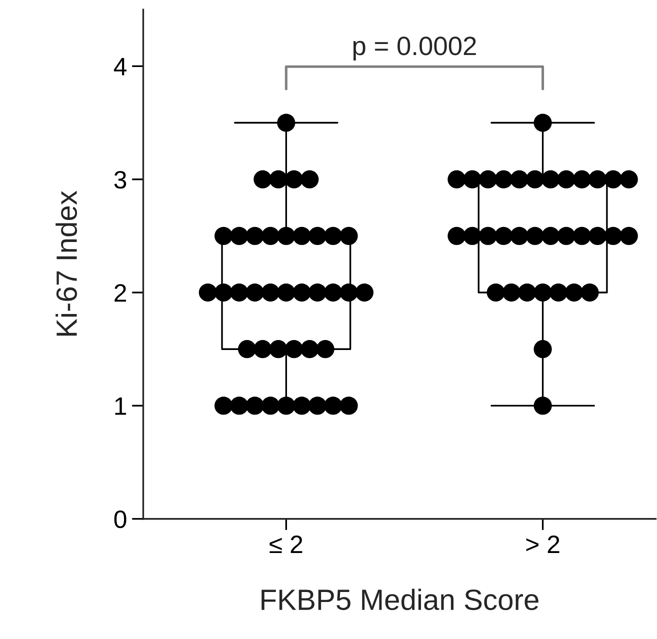 Image resolution: width=657 pixels, height=639 pixels. What do you see at coordinates (120, 519) in the screenshot?
I see `y-tick-label: 0` at bounding box center [120, 519].